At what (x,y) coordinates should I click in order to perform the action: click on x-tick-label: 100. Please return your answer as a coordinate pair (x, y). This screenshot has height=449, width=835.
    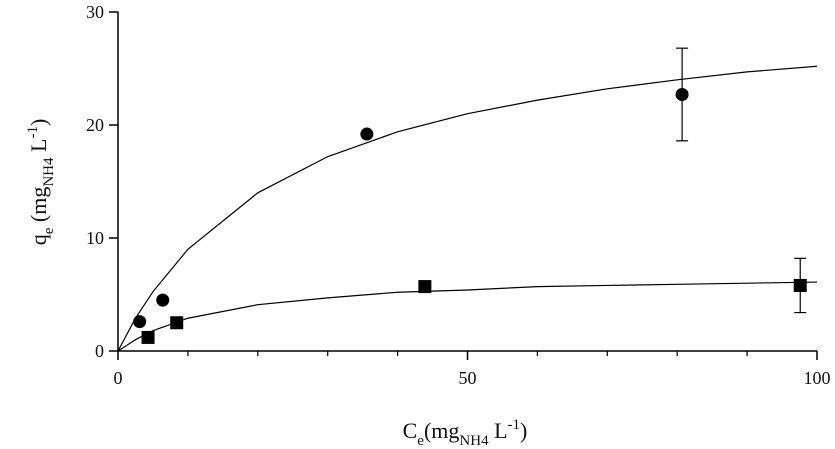
    Looking at the image, I should click on (817, 378).